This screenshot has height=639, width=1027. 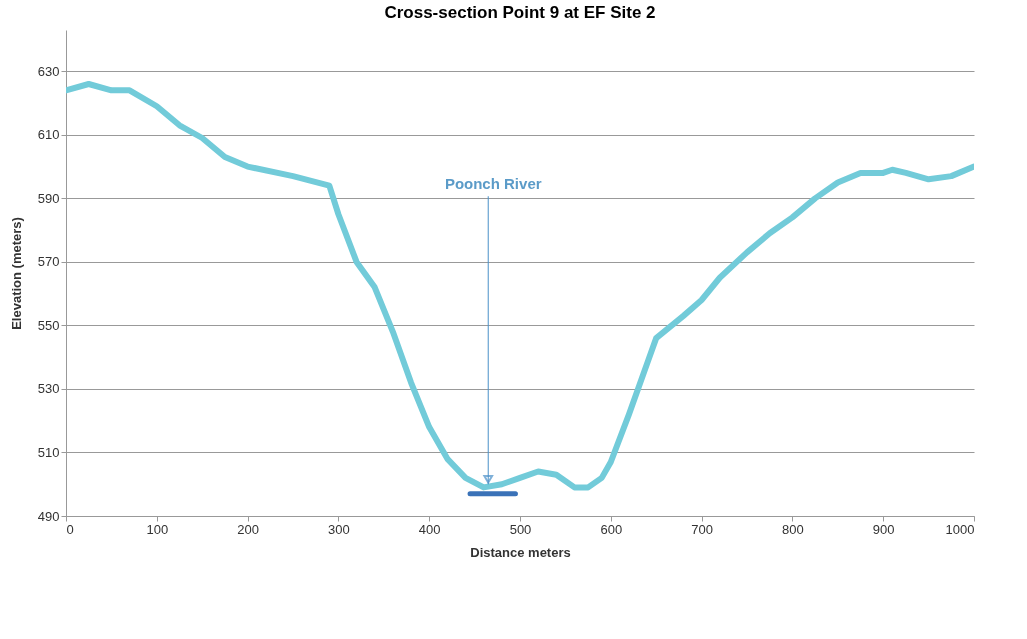 What do you see at coordinates (48, 452) in the screenshot?
I see `y-tick-label: 510` at bounding box center [48, 452].